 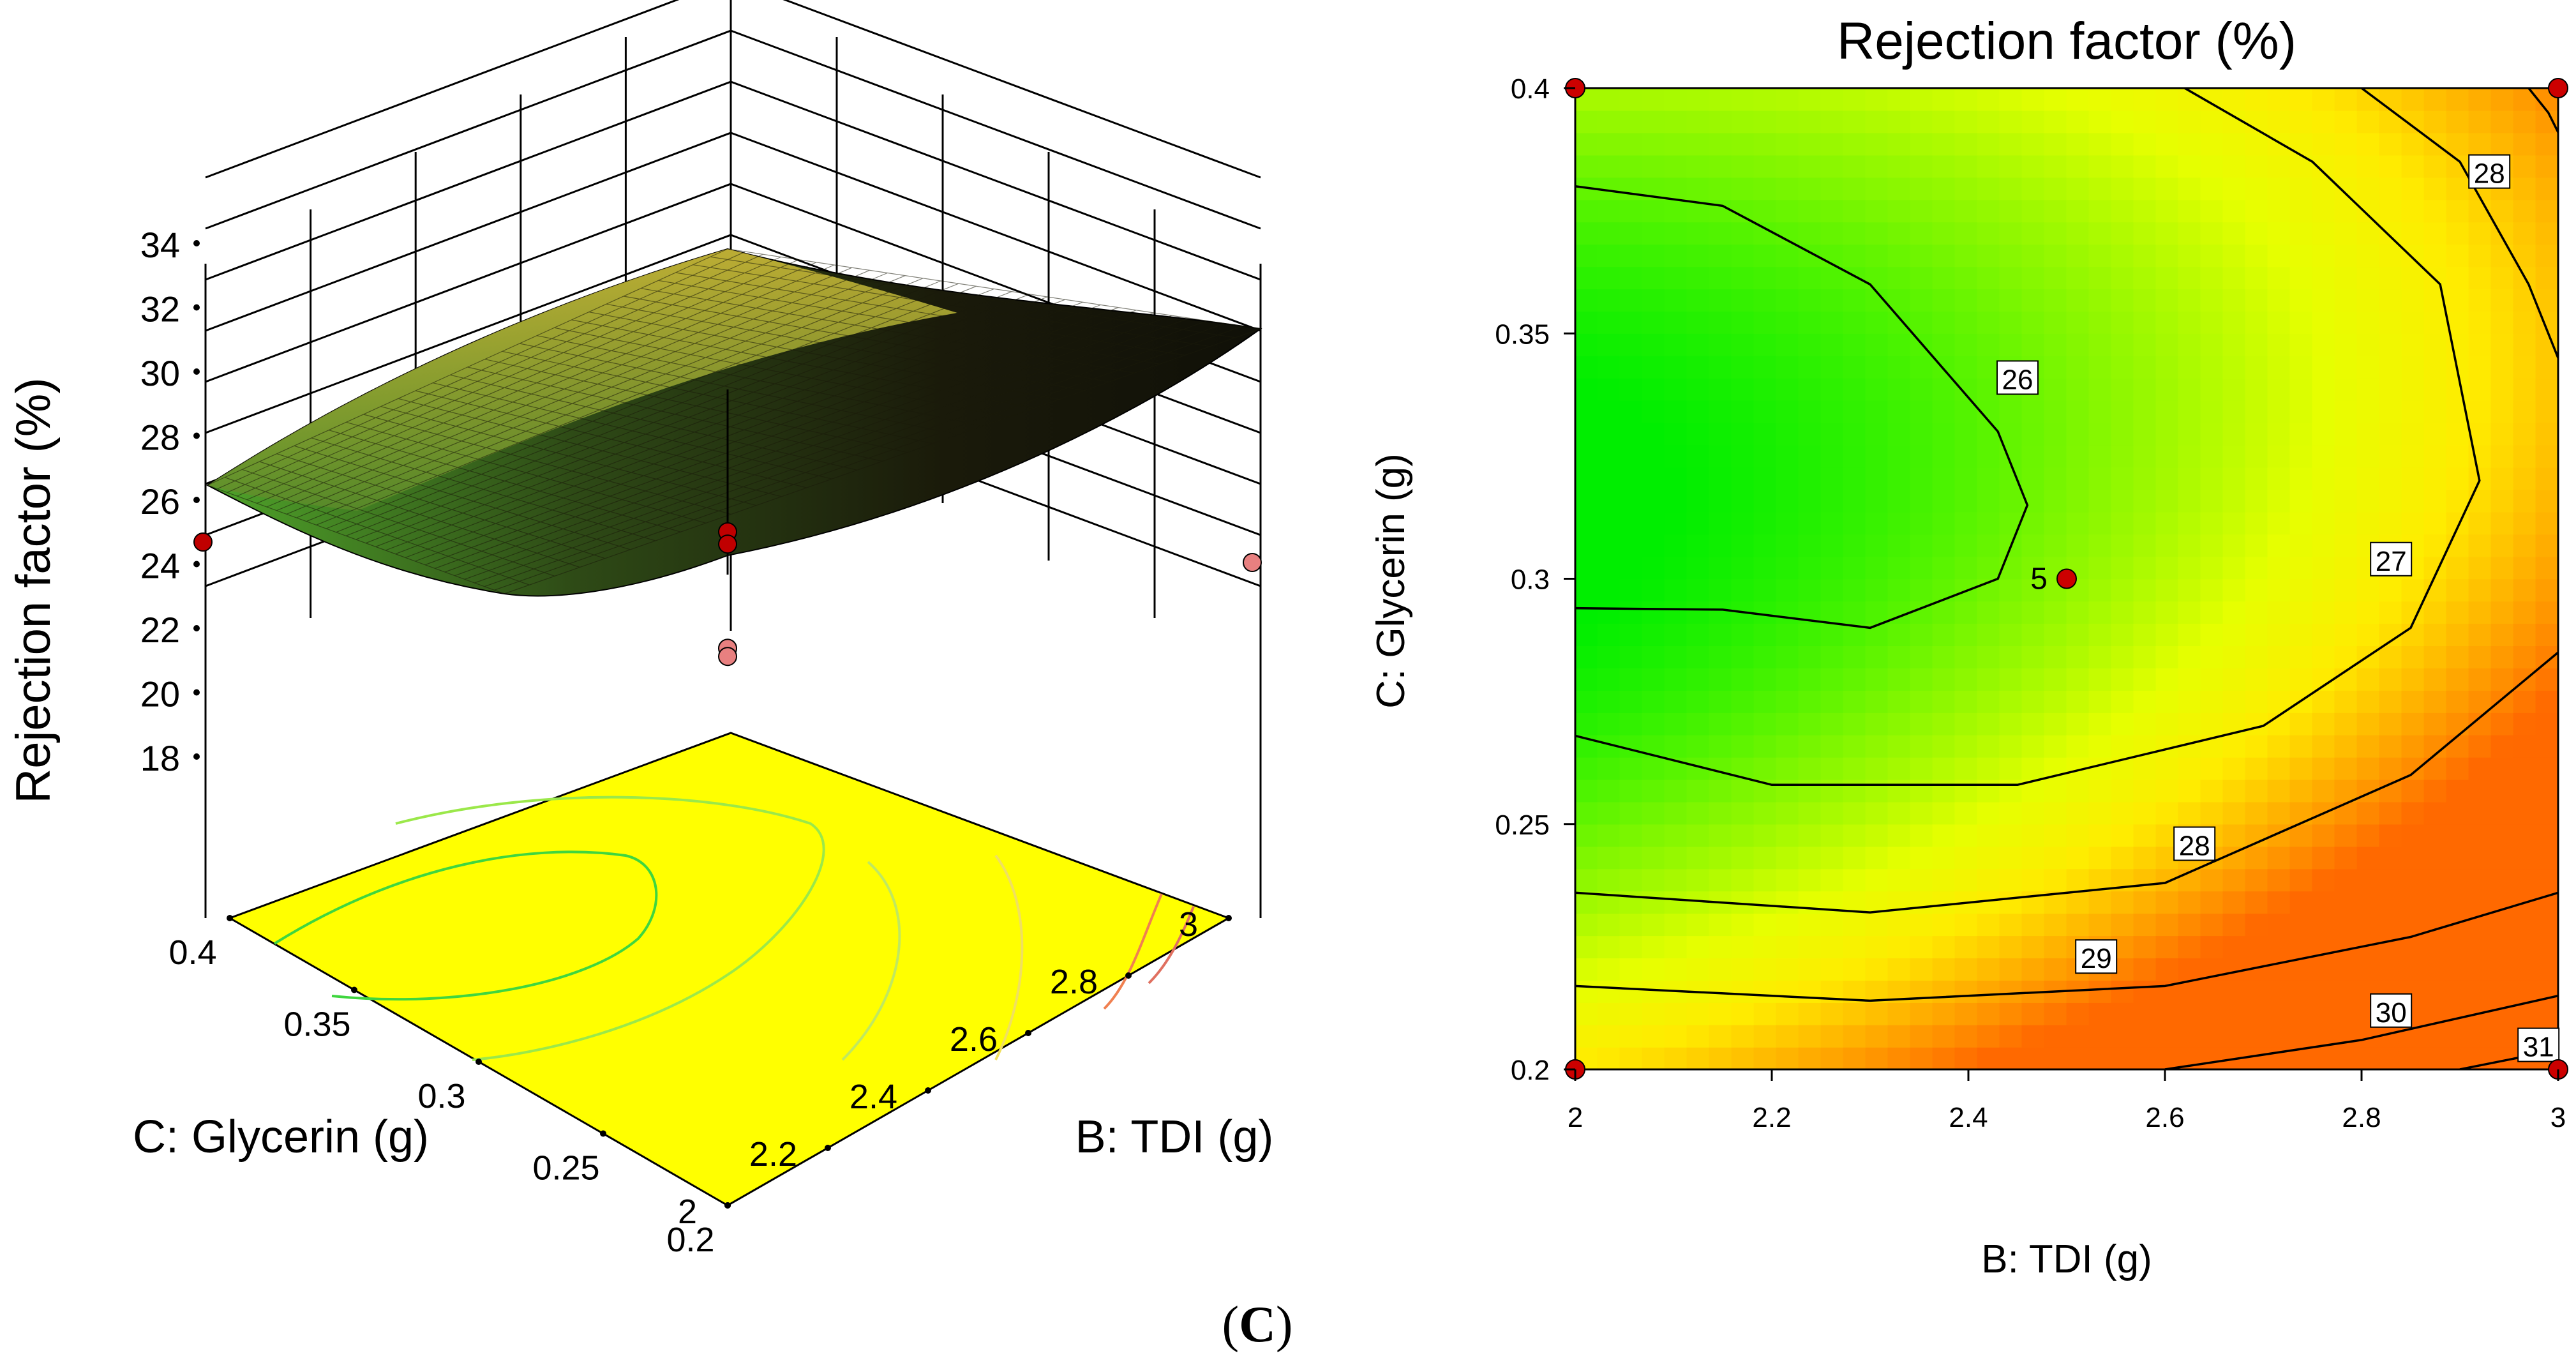 I want to click on contour-point, so click(x=2558, y=88).